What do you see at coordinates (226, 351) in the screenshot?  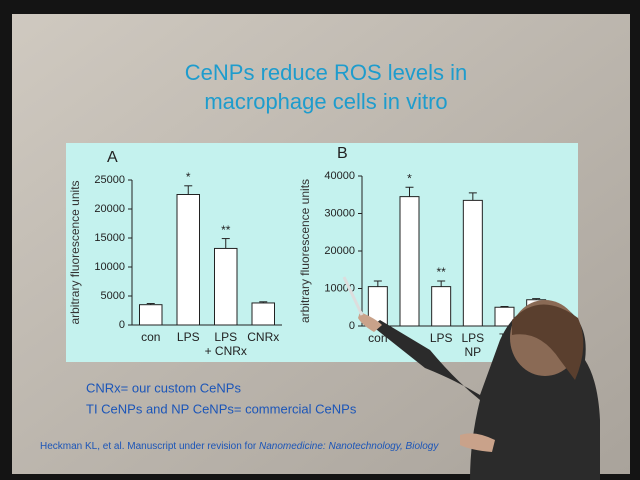 I see `x-tick-sublabel: + CNRx` at bounding box center [226, 351].